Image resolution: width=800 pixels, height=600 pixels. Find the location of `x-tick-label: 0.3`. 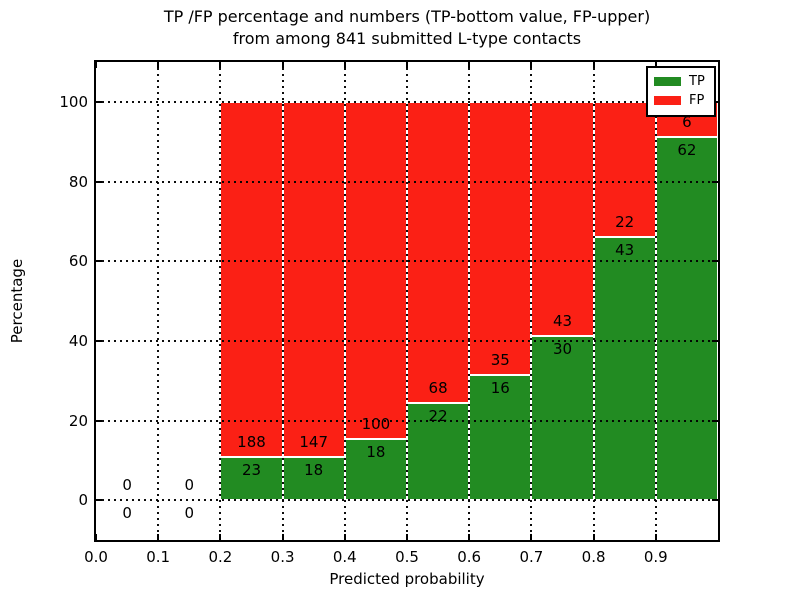

x-tick-label: 0.3 is located at coordinates (282, 557).